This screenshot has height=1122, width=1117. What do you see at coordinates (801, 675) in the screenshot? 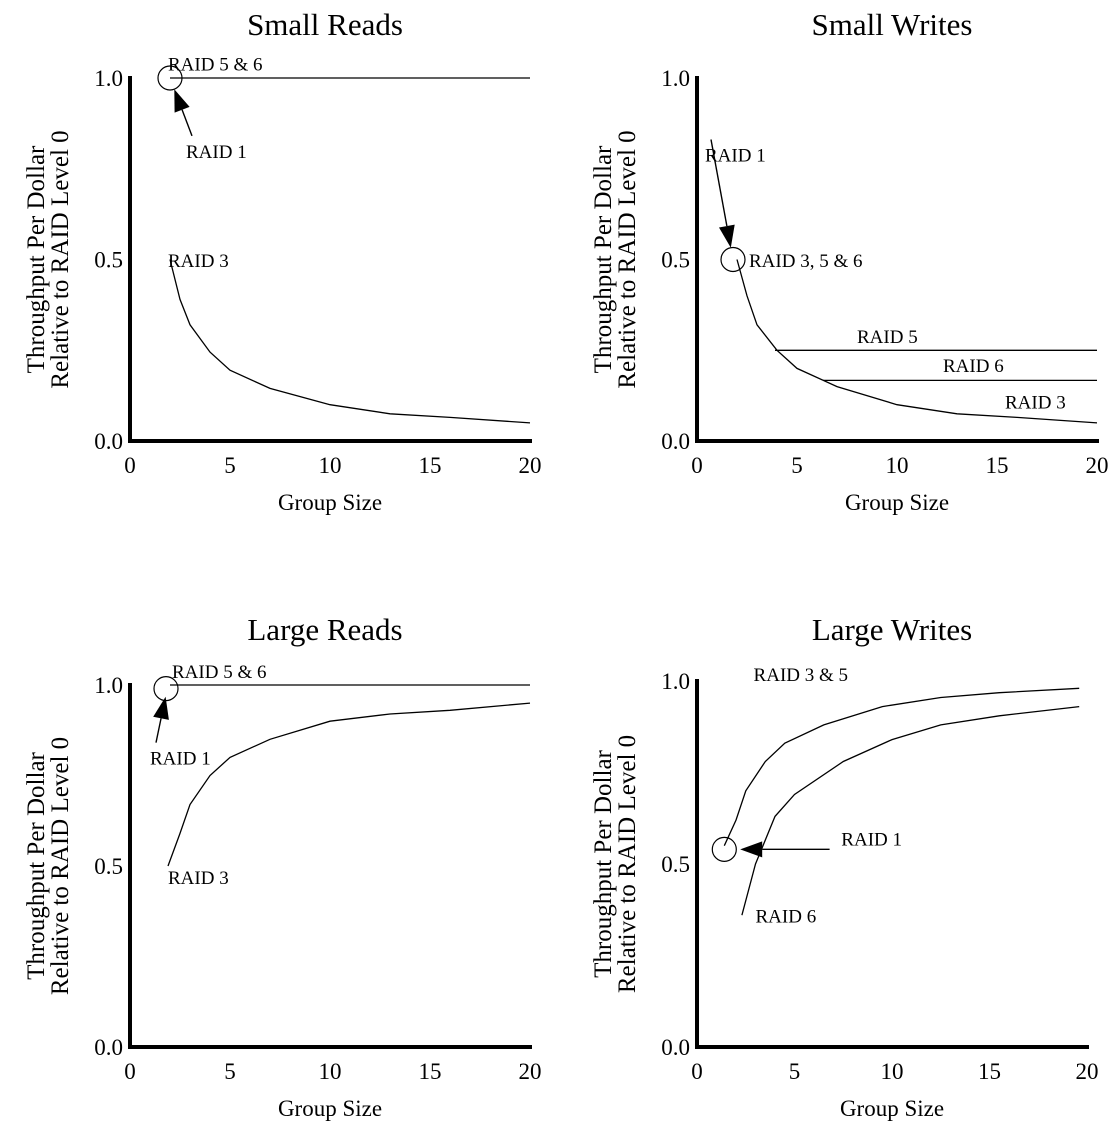
I see `annotation-raid-3-5: RAID 3 & 5` at bounding box center [801, 675].